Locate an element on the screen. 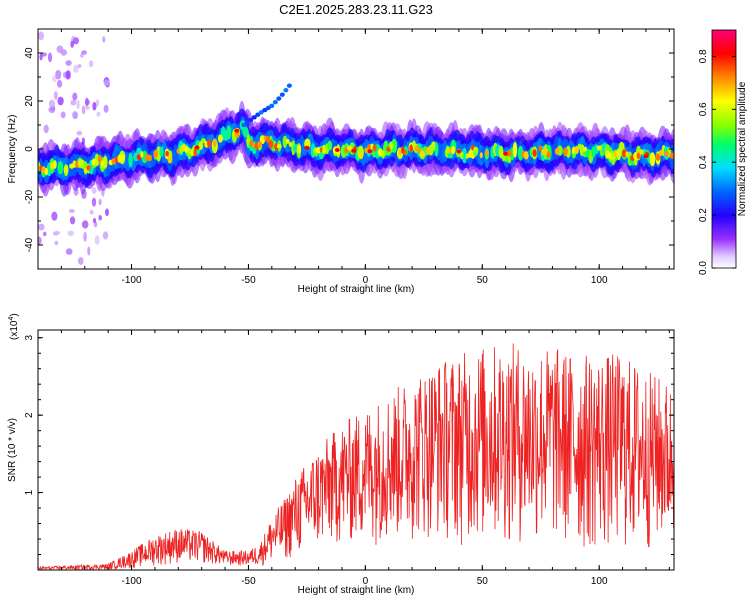 The image size is (750, 600). y-tick-label: 0 is located at coordinates (29, 149).